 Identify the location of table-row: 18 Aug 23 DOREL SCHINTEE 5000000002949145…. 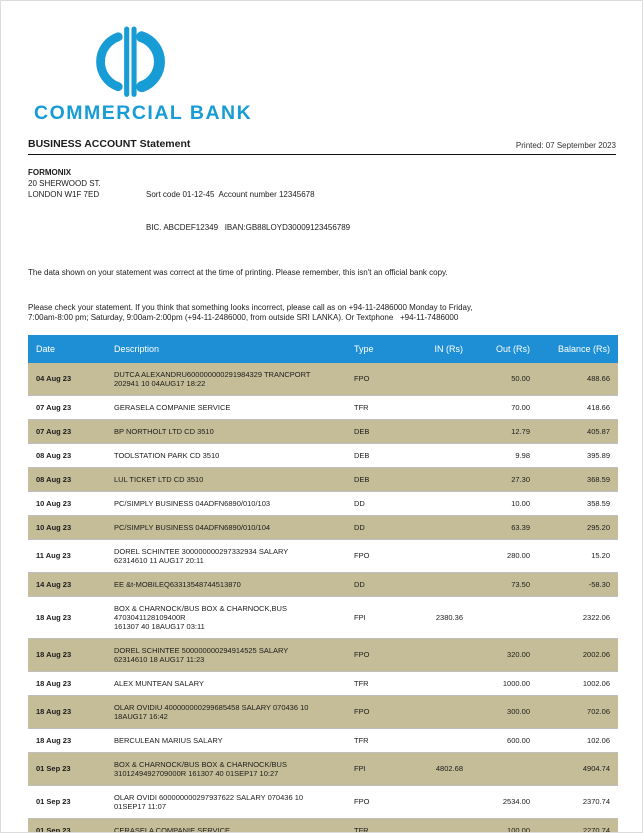
(323, 654).